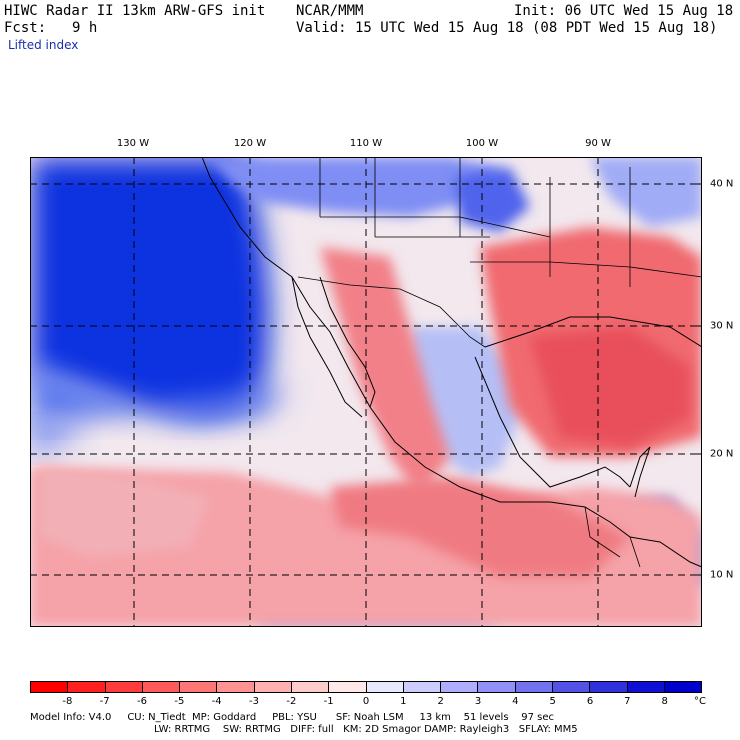 This screenshot has height=740, width=740. What do you see at coordinates (133, 143) in the screenshot?
I see `lon-label-130w: 130 W` at bounding box center [133, 143].